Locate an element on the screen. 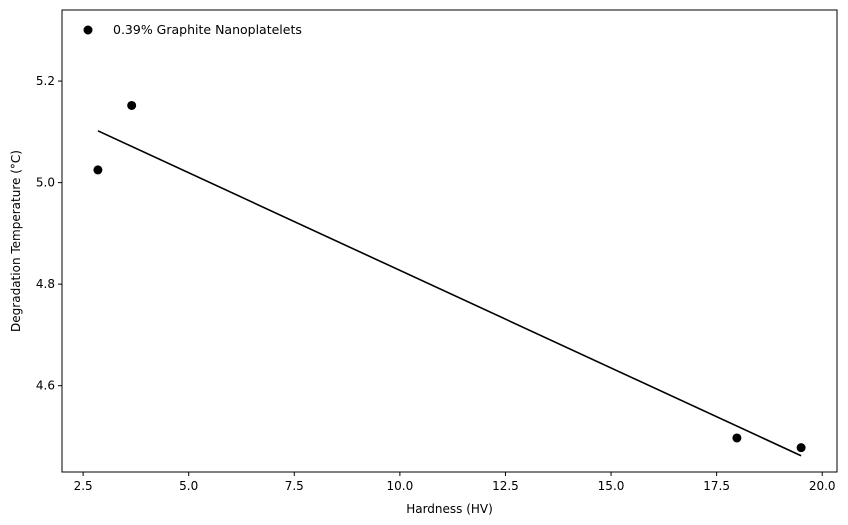 This screenshot has height=525, width=848. x-tick-label: 12.5 is located at coordinates (505, 486).